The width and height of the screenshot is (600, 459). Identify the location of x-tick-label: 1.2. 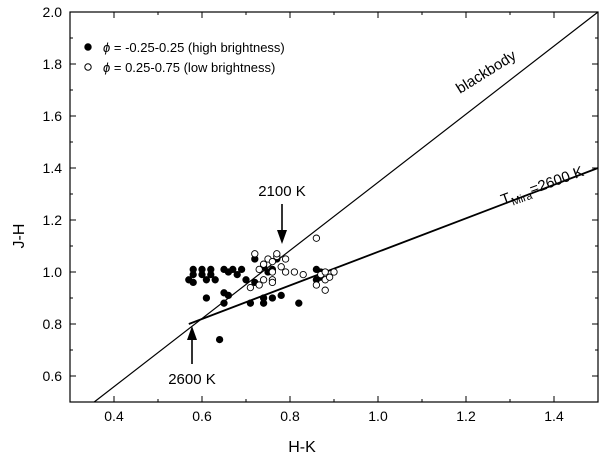
(466, 416).